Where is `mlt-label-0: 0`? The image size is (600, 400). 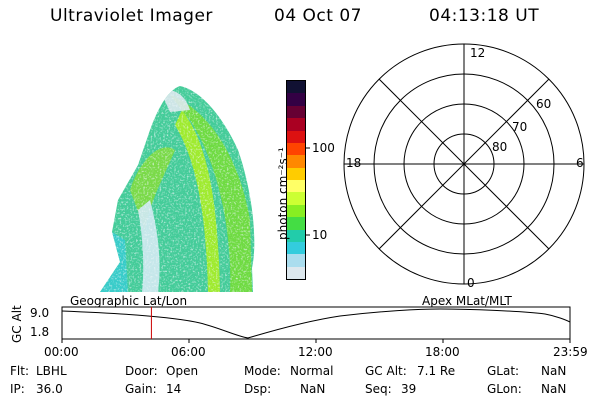 mlt-label-0: 0 is located at coordinates (471, 283).